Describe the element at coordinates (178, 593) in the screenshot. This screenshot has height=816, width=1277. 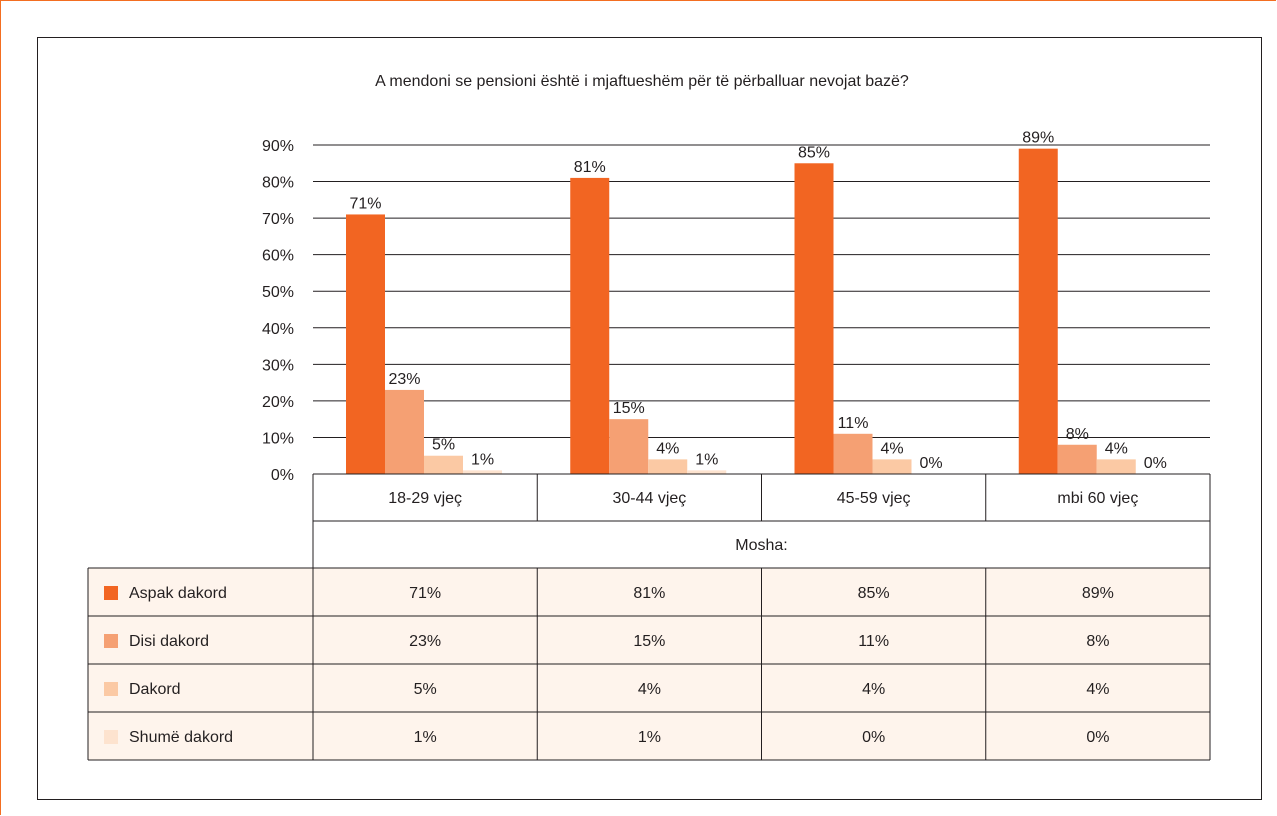
I see `legend-label: Aspak dakord` at that location.